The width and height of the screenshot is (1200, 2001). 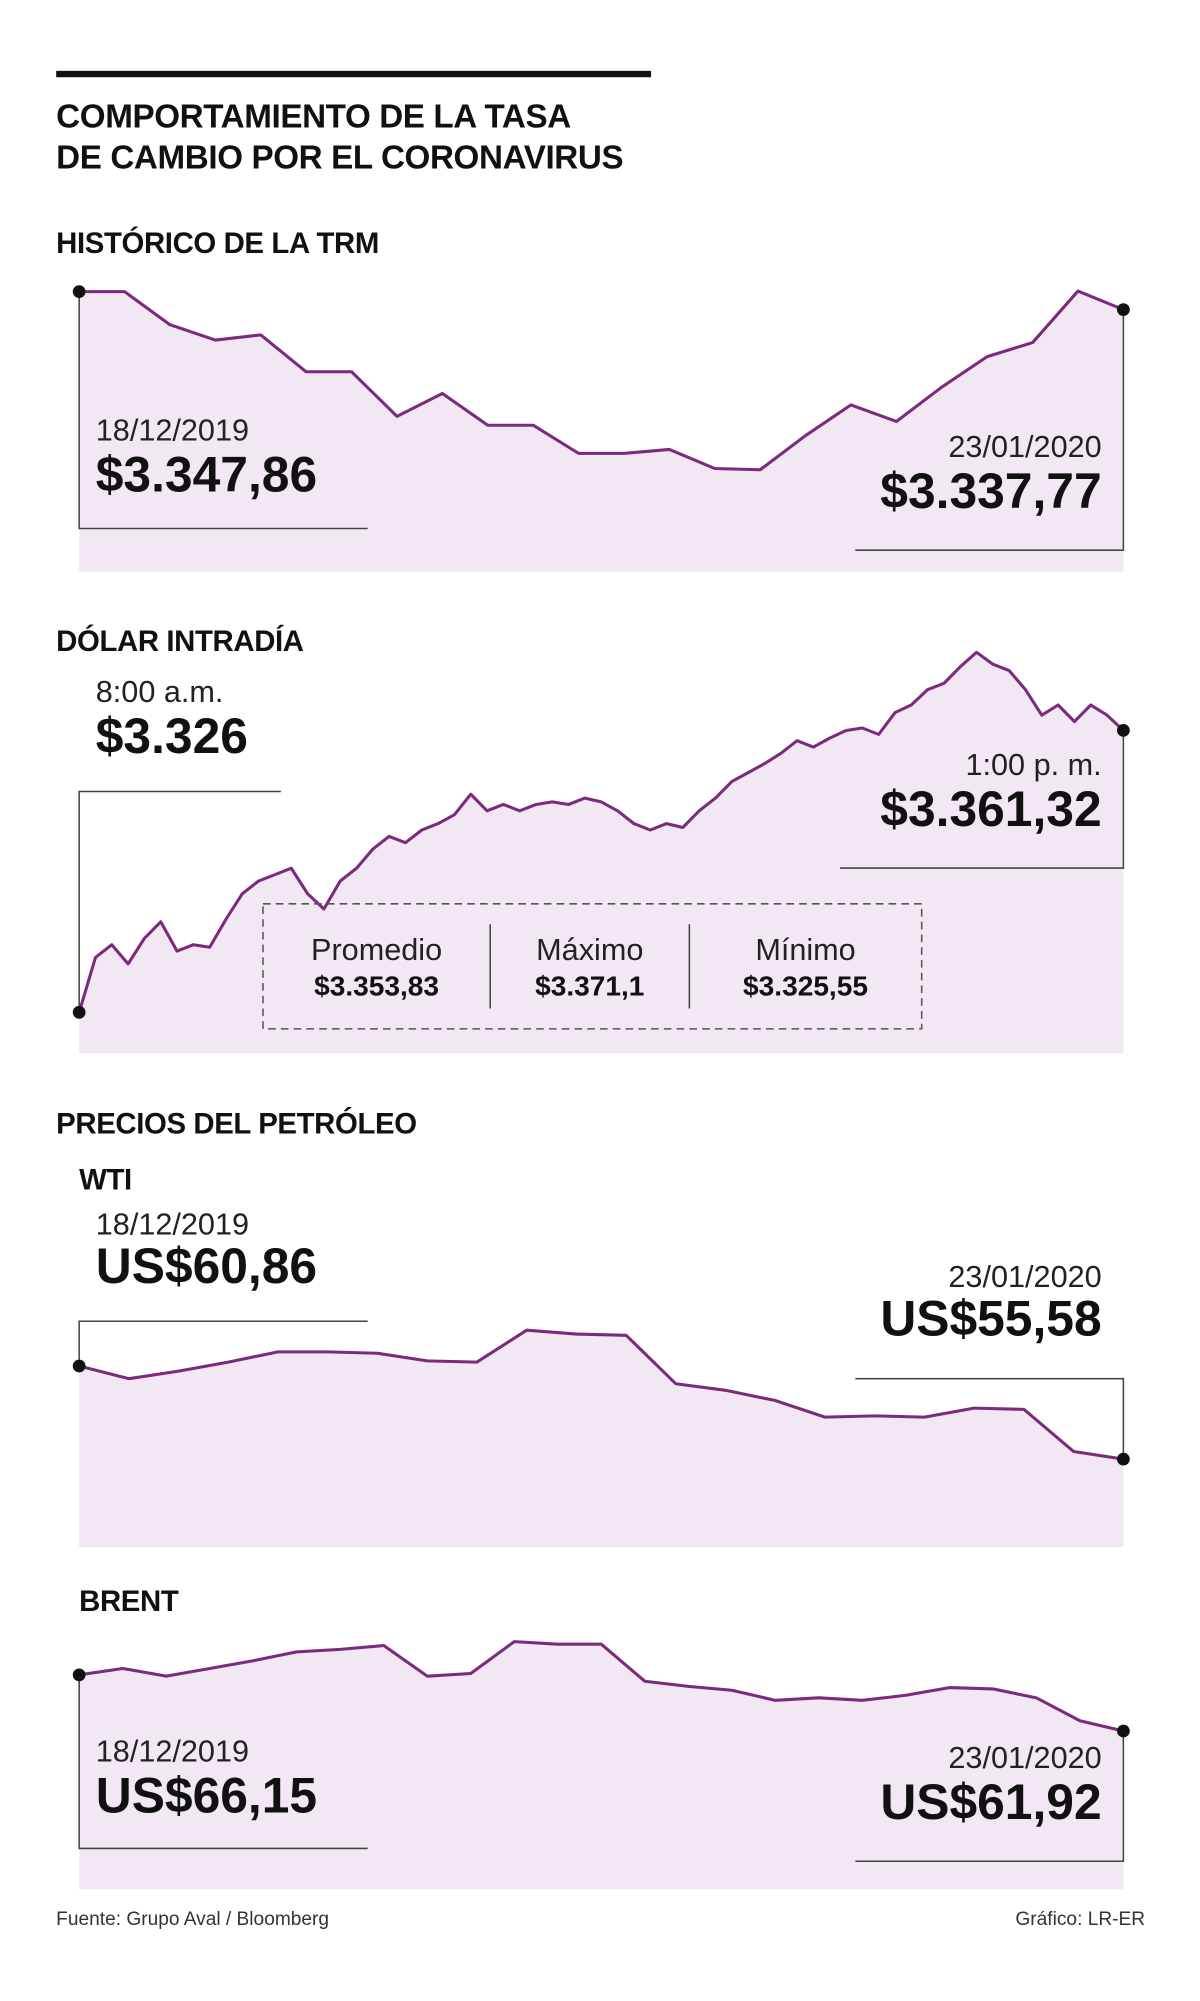 What do you see at coordinates (172, 736) in the screenshot?
I see `start-value: $3.326` at bounding box center [172, 736].